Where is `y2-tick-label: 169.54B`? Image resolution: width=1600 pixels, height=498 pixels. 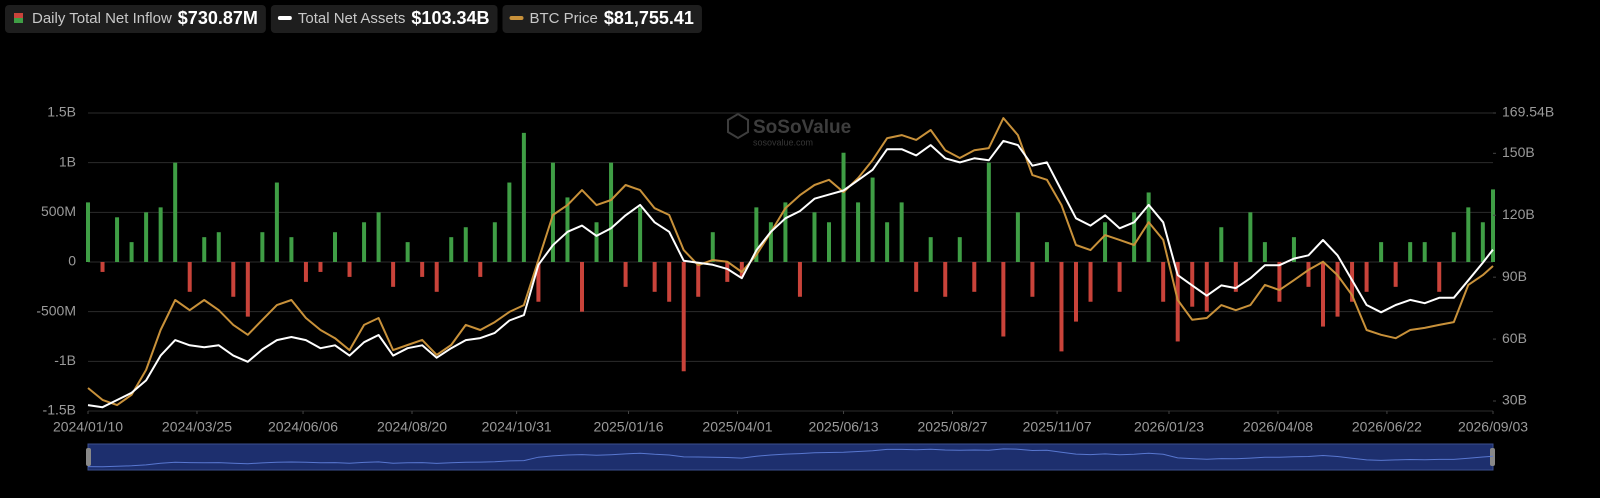 y2-tick-label: 169.54B is located at coordinates (1528, 112).